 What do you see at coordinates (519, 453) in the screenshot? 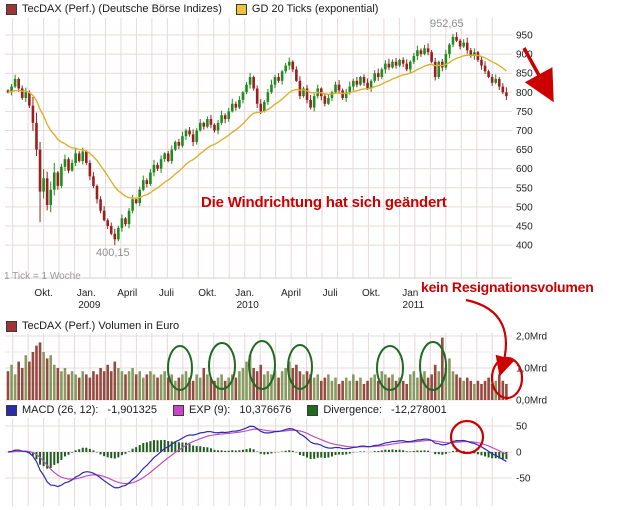
I see `macd-tick-label: 0` at bounding box center [519, 453].